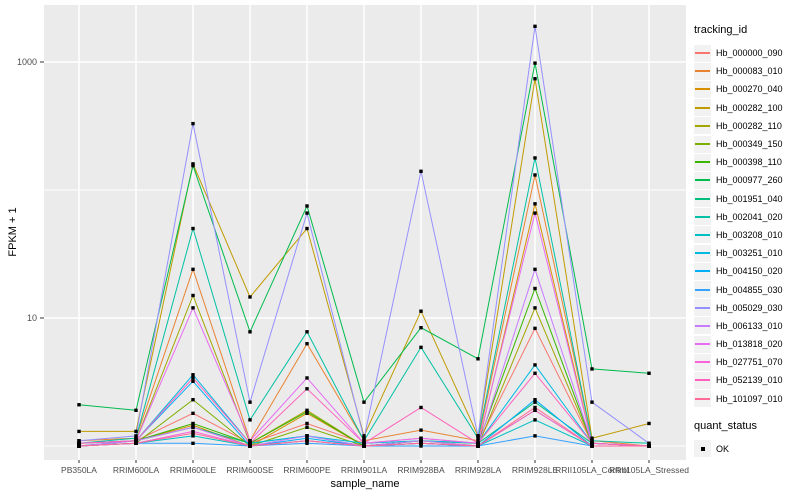 The height and width of the screenshot is (500, 800). What do you see at coordinates (364, 470) in the screenshot?
I see `x-tick-label-RRIM901LA: RRIM901LA` at bounding box center [364, 470].